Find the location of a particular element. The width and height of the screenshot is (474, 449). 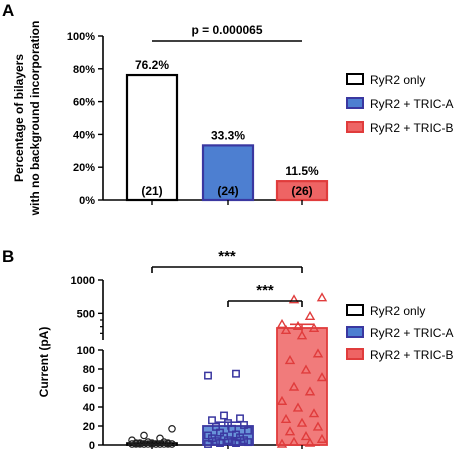

panel-a-significance: p = 0.000065 is located at coordinates (227, 32).